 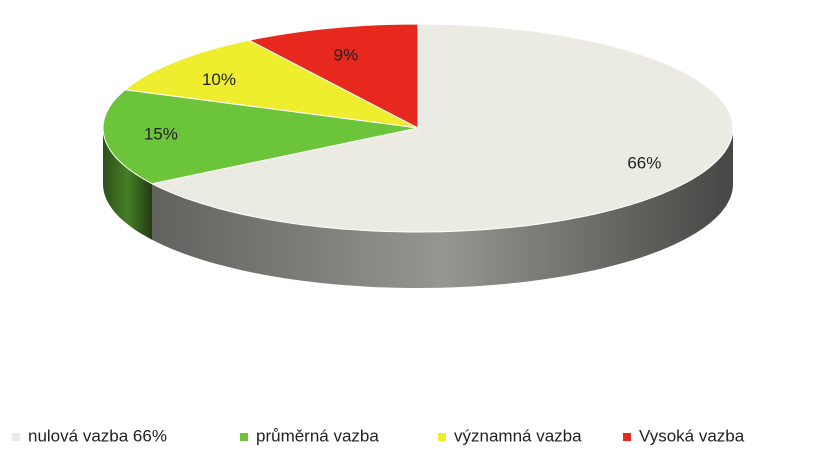 What do you see at coordinates (317, 435) in the screenshot?
I see `legend-label: průměrná vazba` at bounding box center [317, 435].